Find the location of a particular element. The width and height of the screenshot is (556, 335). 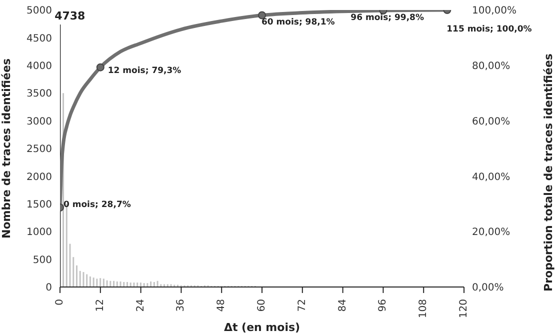

data-label: 115 mois; 100,0% is located at coordinates (489, 29).